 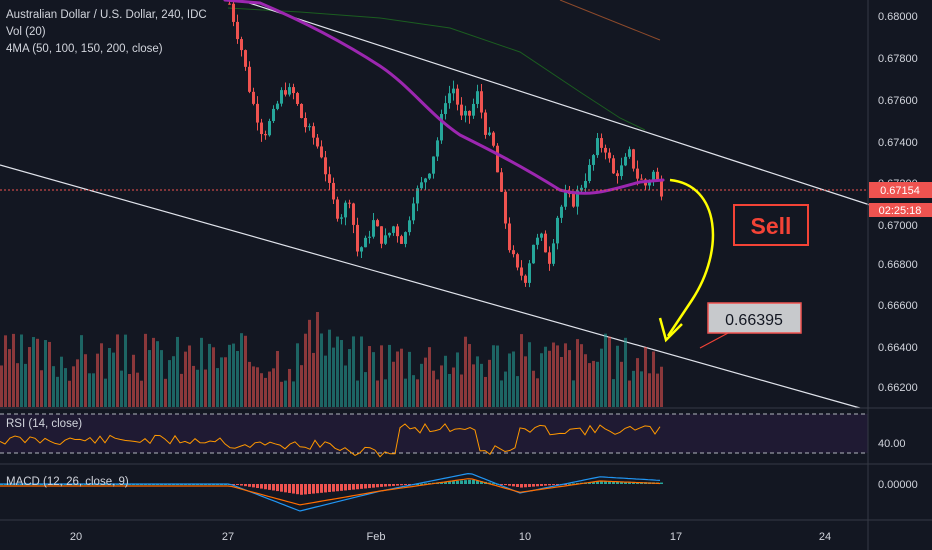 What do you see at coordinates (898, 101) in the screenshot?
I see `price-tick-label: 0.67600` at bounding box center [898, 101].